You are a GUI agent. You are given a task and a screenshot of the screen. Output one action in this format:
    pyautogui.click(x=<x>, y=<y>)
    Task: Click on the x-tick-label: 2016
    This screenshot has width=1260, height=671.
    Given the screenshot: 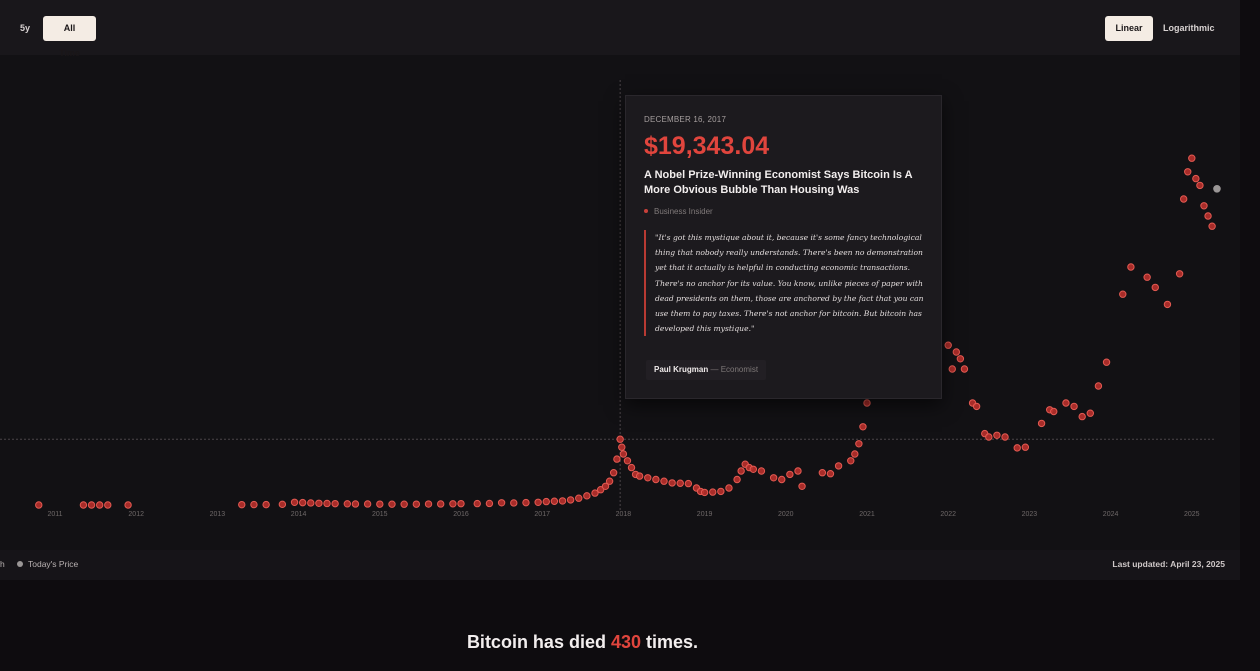 What is the action you would take?
    pyautogui.click(x=461, y=514)
    